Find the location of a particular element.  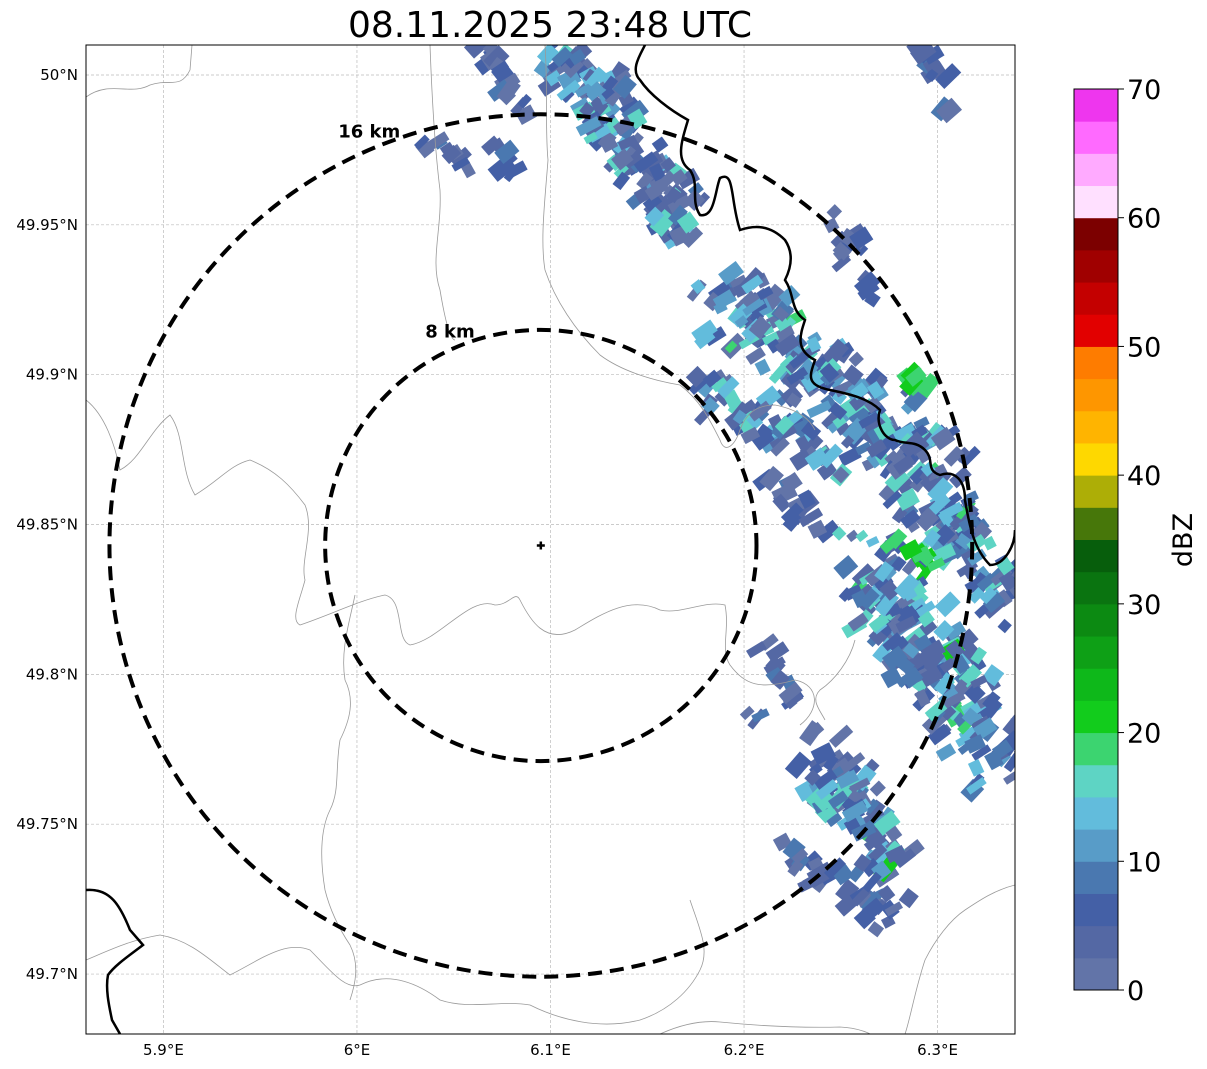

lon-tick-label: 6.1°E is located at coordinates (550, 1050).